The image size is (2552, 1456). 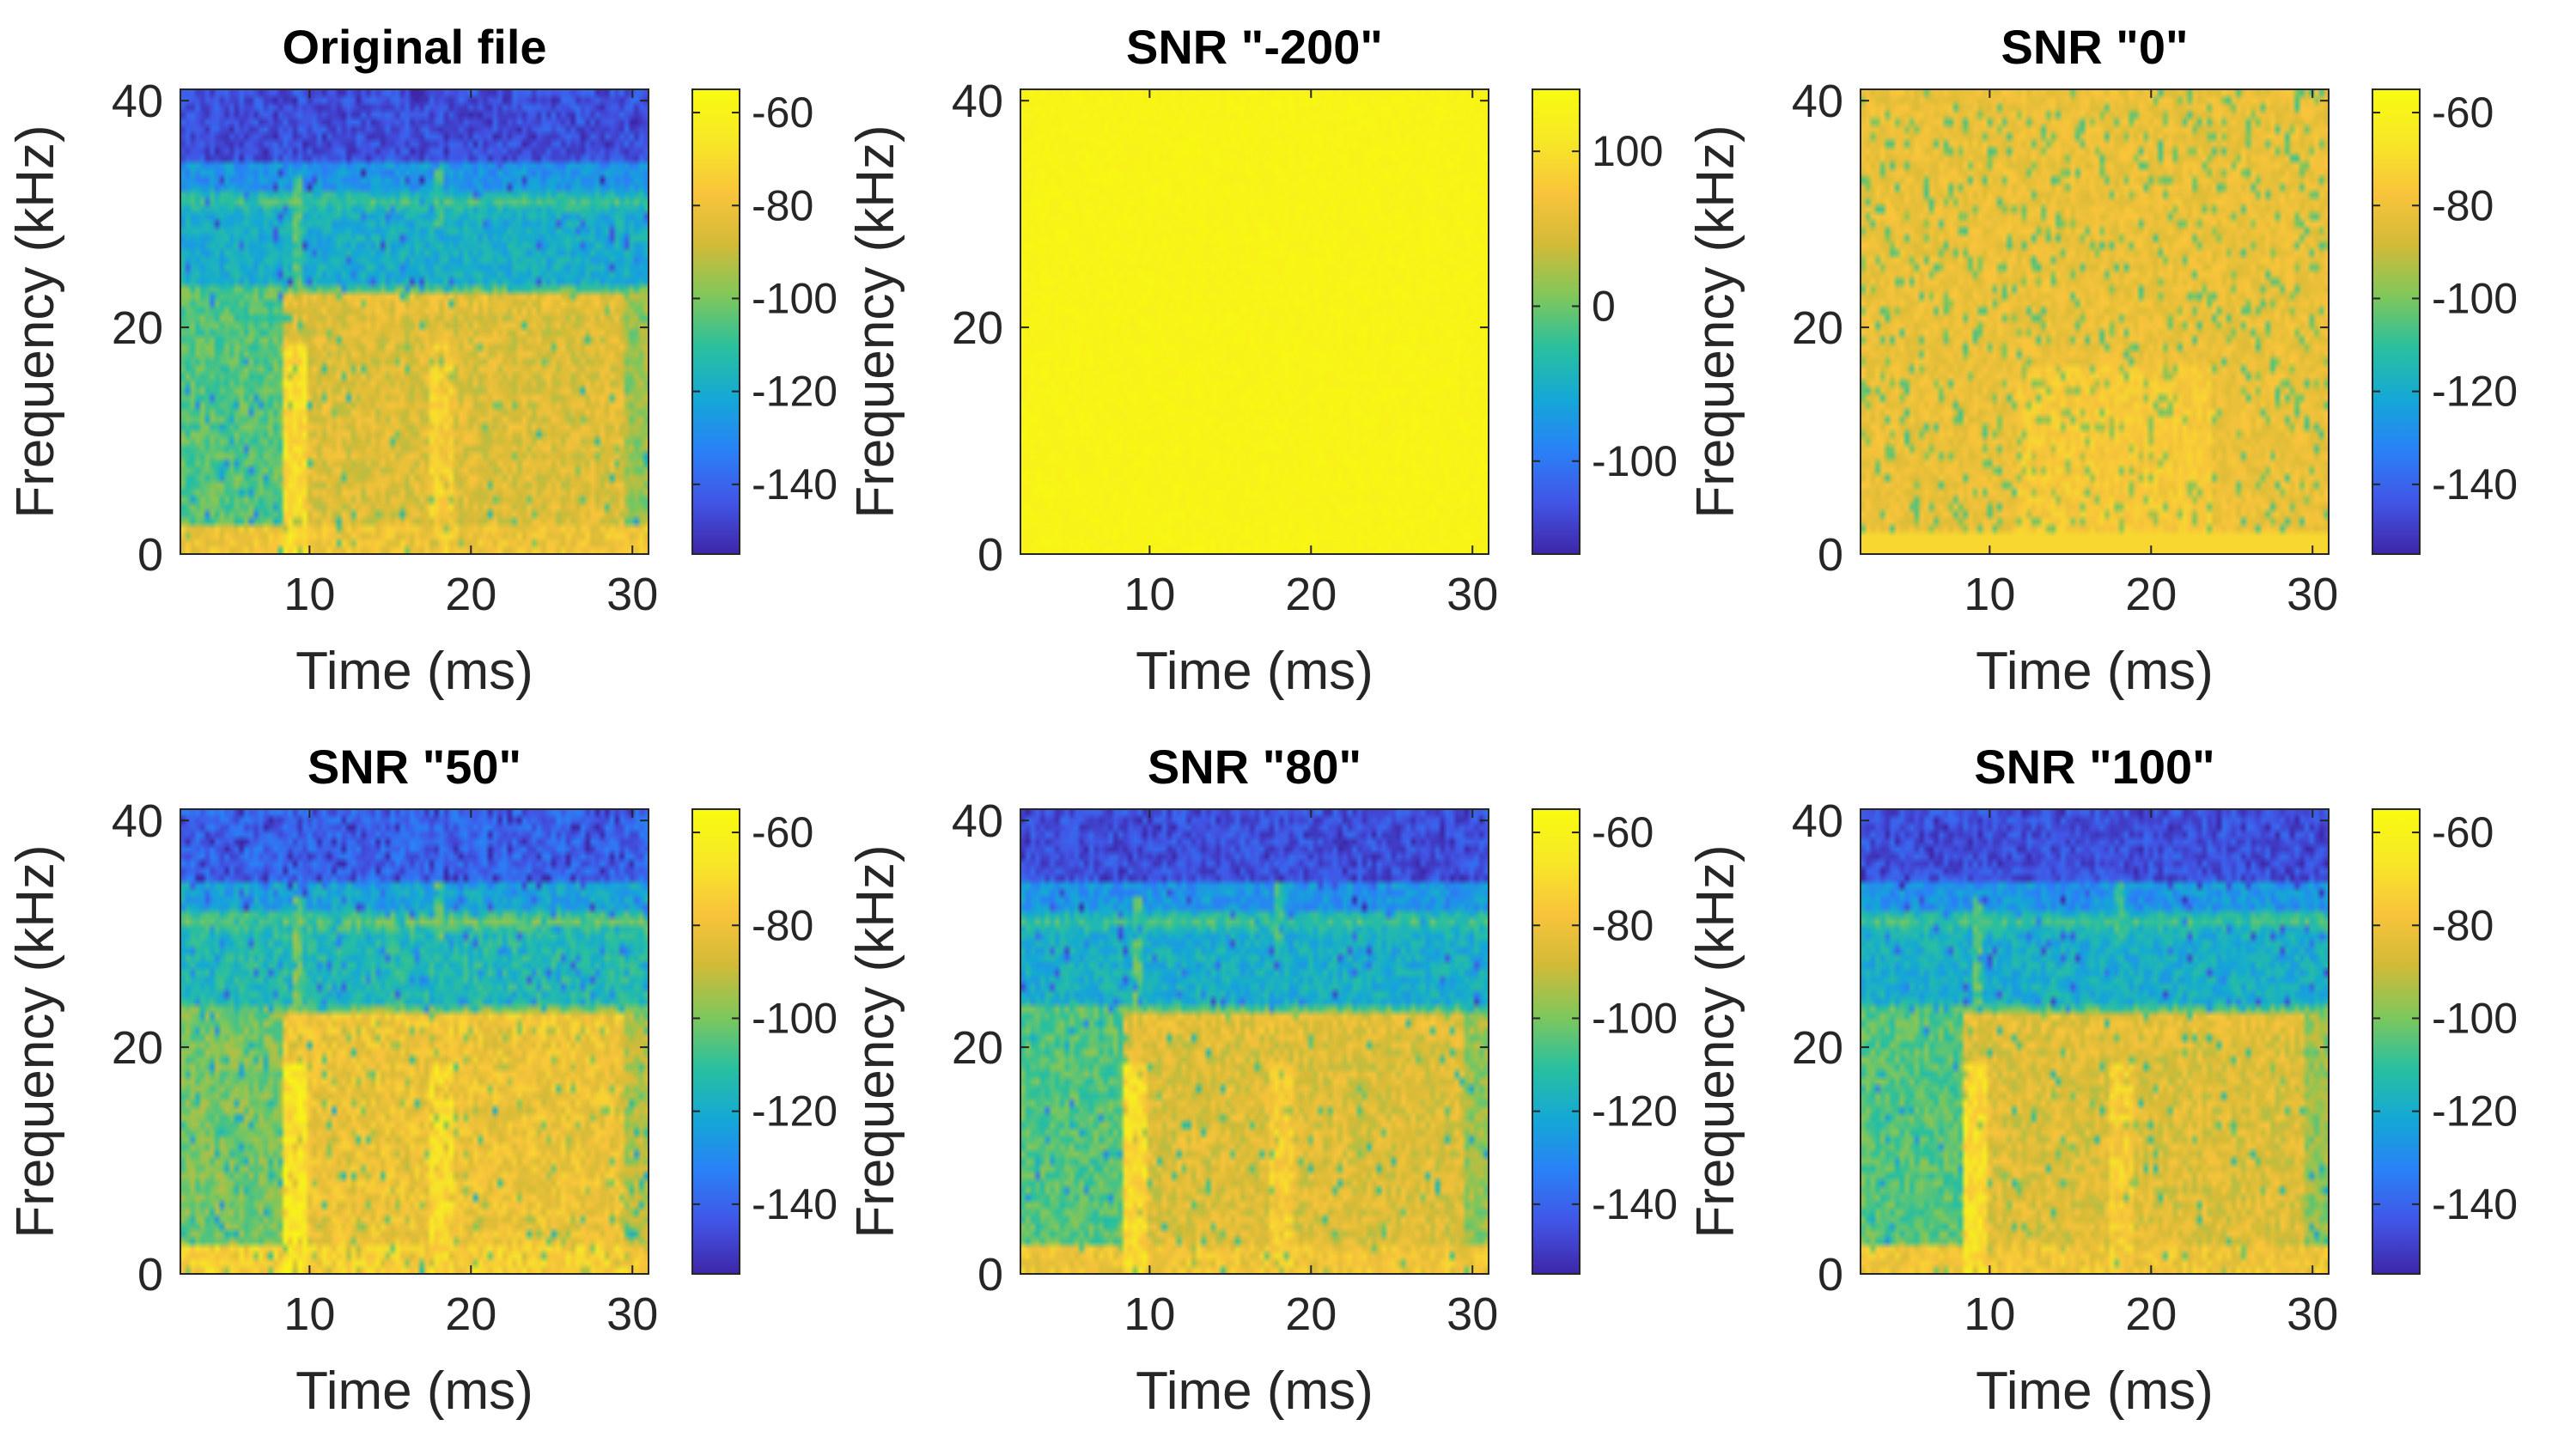 I want to click on panel-title: Original file, so click(x=414, y=47).